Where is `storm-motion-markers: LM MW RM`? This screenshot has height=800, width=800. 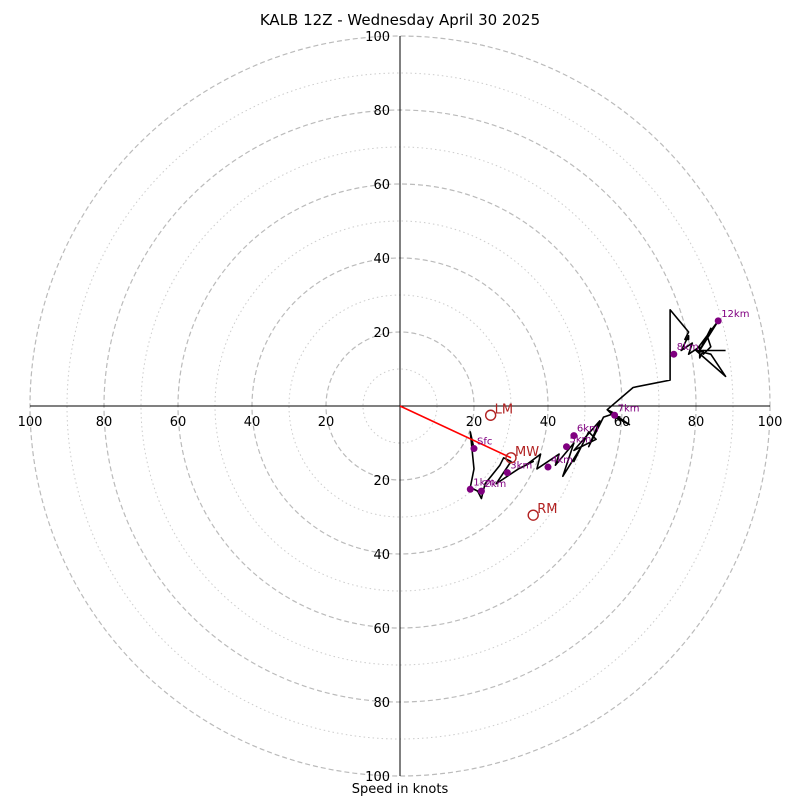
storm-motion-markers: LM MW RM is located at coordinates (520, 461).